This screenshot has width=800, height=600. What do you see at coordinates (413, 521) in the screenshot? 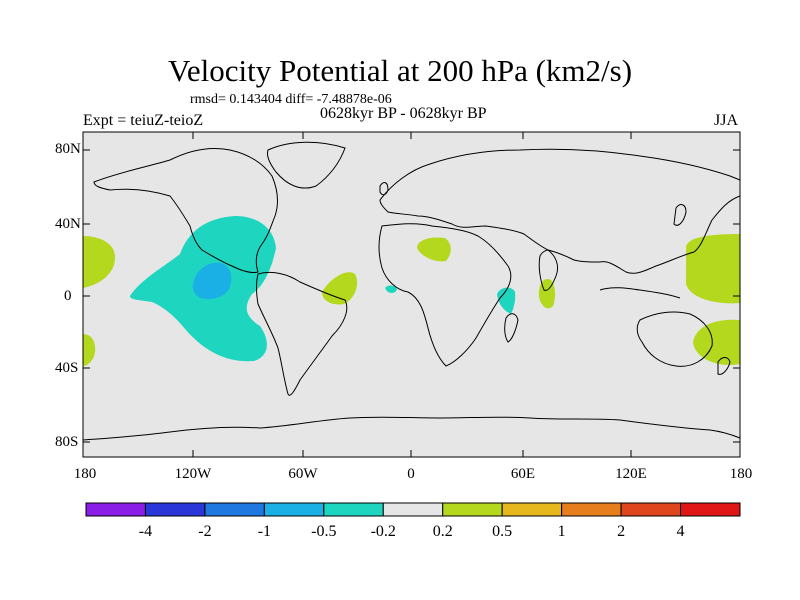
I see `colorbar: -4 -2 -1 -0.5 -0.2 0.2 0.5 1 2 4` at bounding box center [413, 521].